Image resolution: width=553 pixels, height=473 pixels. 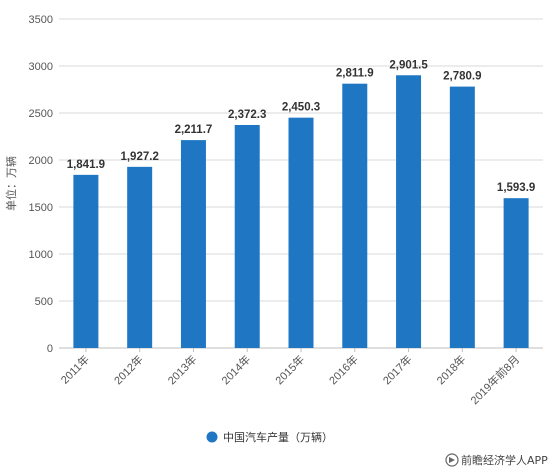 What do you see at coordinates (128, 369) in the screenshot?
I see `x-tick-label: 2012年` at bounding box center [128, 369].